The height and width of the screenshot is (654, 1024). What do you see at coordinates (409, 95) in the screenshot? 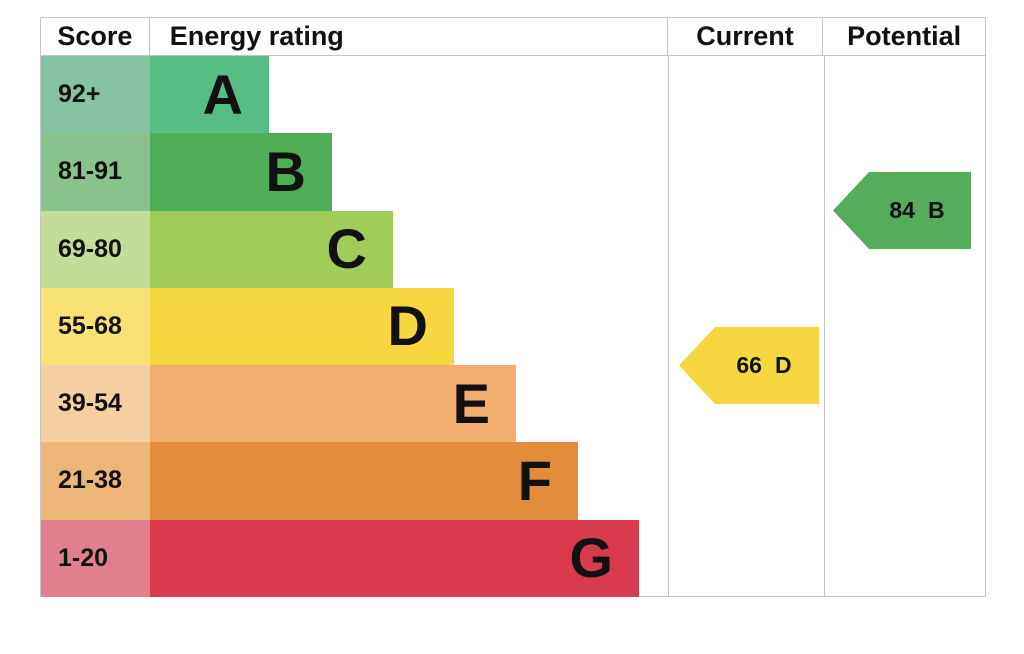
I see `bar-track: A` at bounding box center [409, 95].